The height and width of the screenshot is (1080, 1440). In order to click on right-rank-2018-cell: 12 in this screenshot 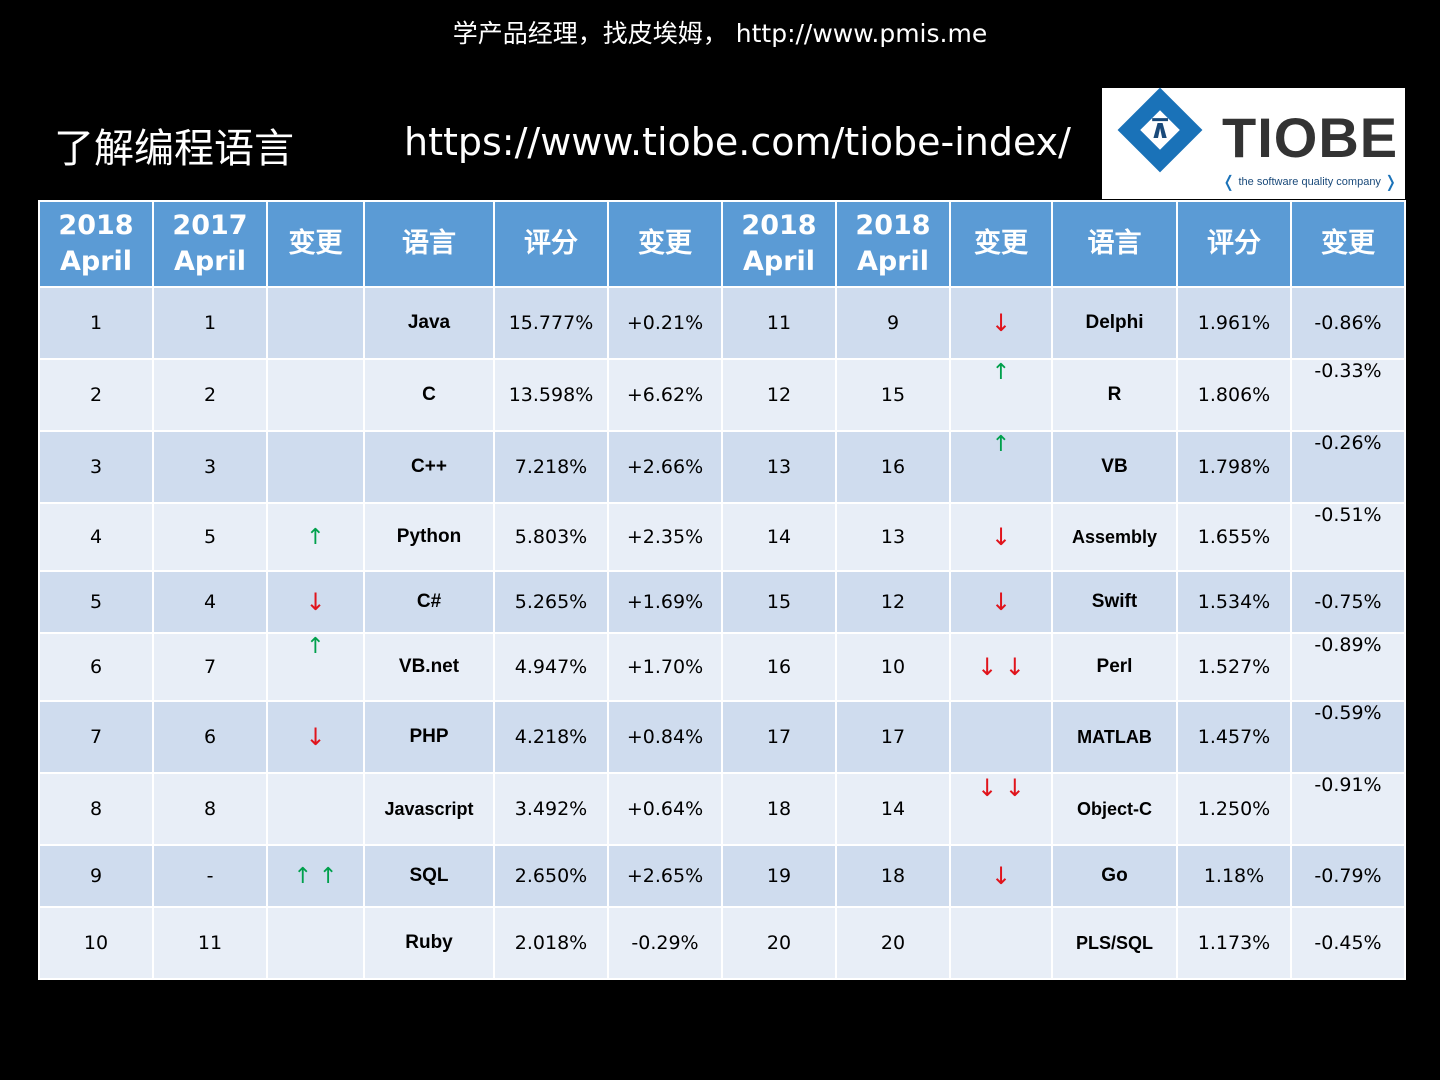, I will do `click(779, 395)`.